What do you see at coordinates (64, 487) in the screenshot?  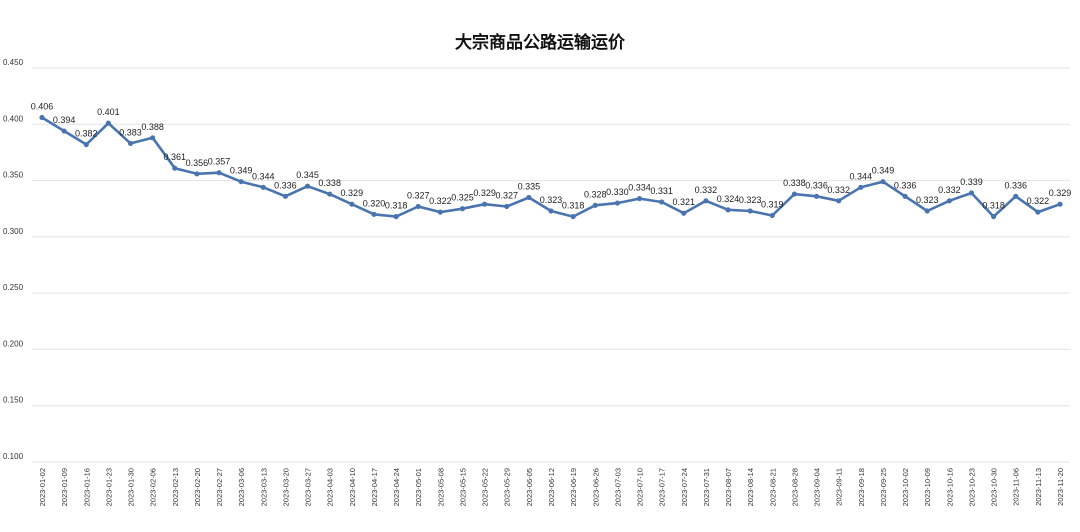 I see `x-tick-label: 2023-01-09` at bounding box center [64, 487].